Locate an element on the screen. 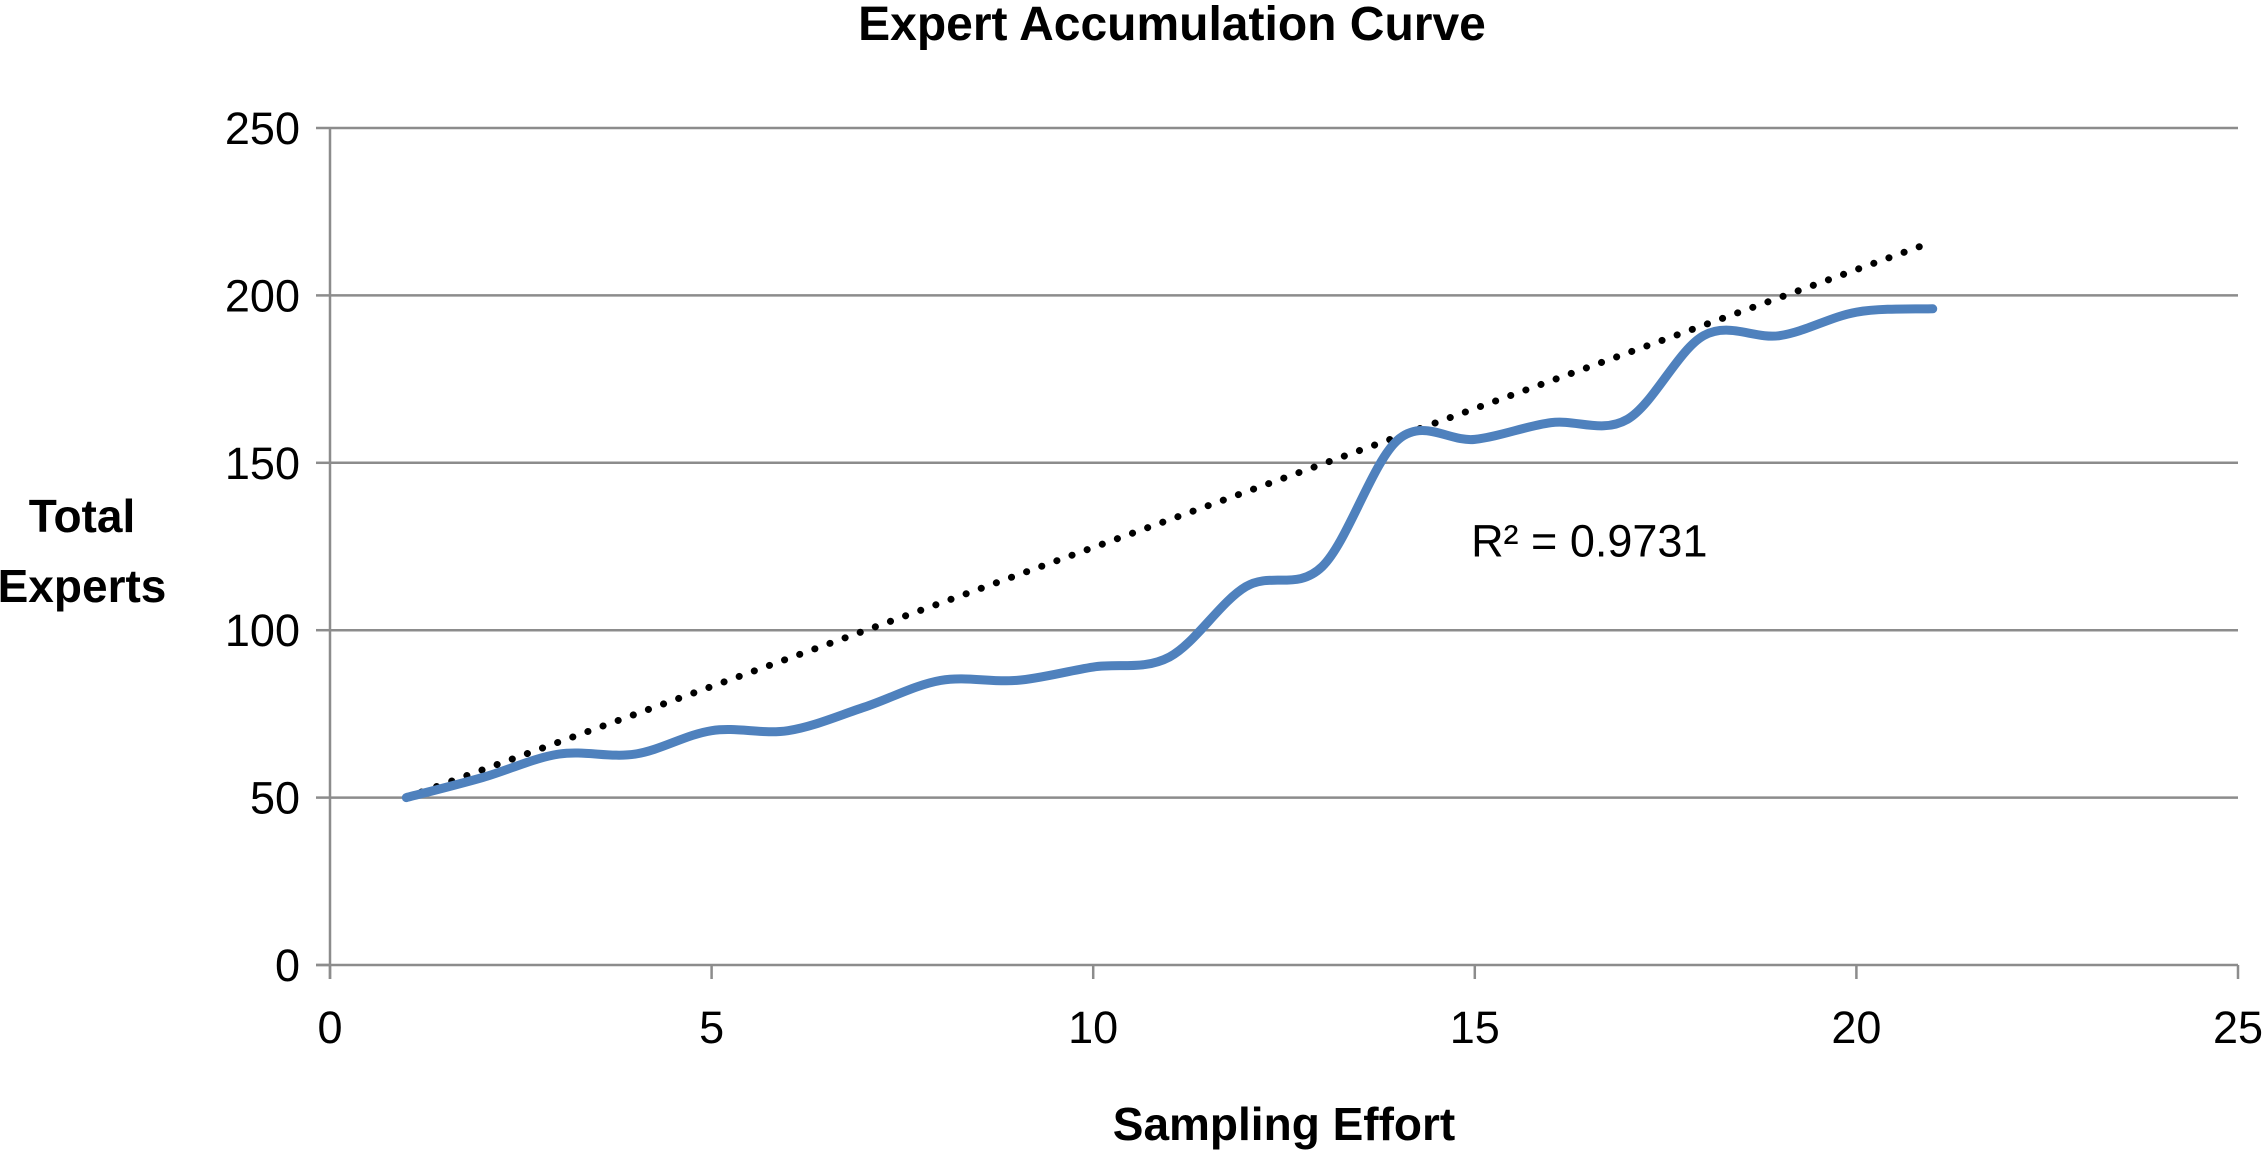 The image size is (2264, 1150). x-axis-label: Sampling Effort is located at coordinates (1284, 1124).